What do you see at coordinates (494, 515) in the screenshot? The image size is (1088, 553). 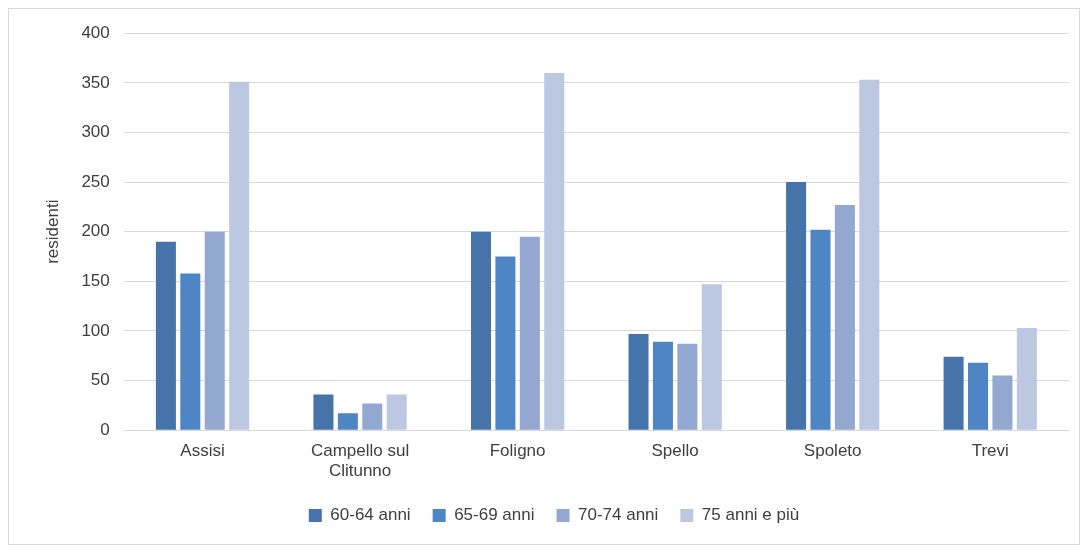 I see `legend-label: 65-69 anni` at bounding box center [494, 515].